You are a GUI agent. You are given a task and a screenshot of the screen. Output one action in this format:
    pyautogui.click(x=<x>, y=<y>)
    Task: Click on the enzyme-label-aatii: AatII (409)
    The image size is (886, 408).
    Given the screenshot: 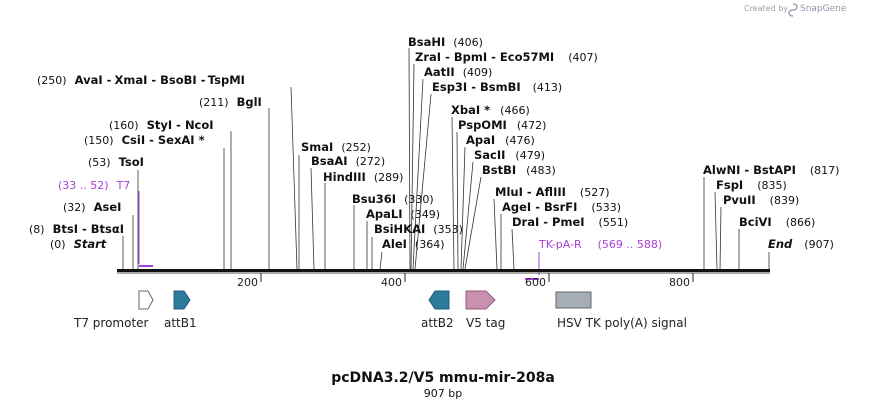 What is the action you would take?
    pyautogui.click(x=458, y=72)
    